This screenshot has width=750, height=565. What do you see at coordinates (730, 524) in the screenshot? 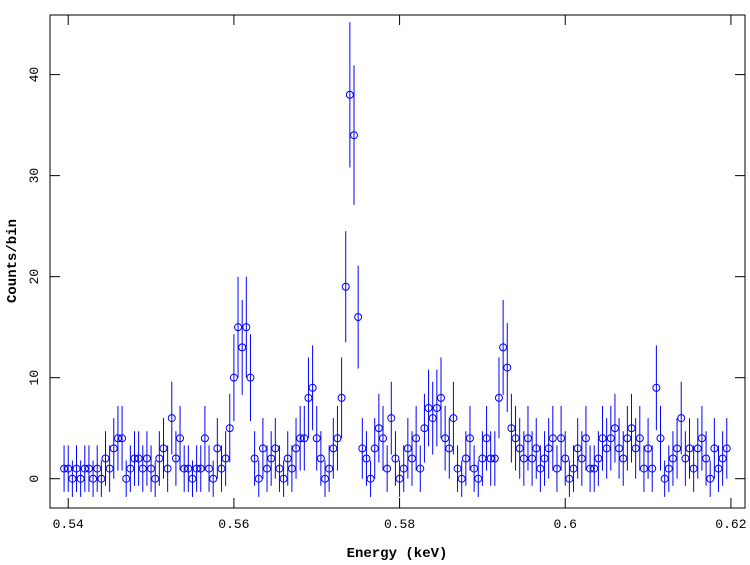
I see `x-tick-label: 0.62` at bounding box center [730, 524].